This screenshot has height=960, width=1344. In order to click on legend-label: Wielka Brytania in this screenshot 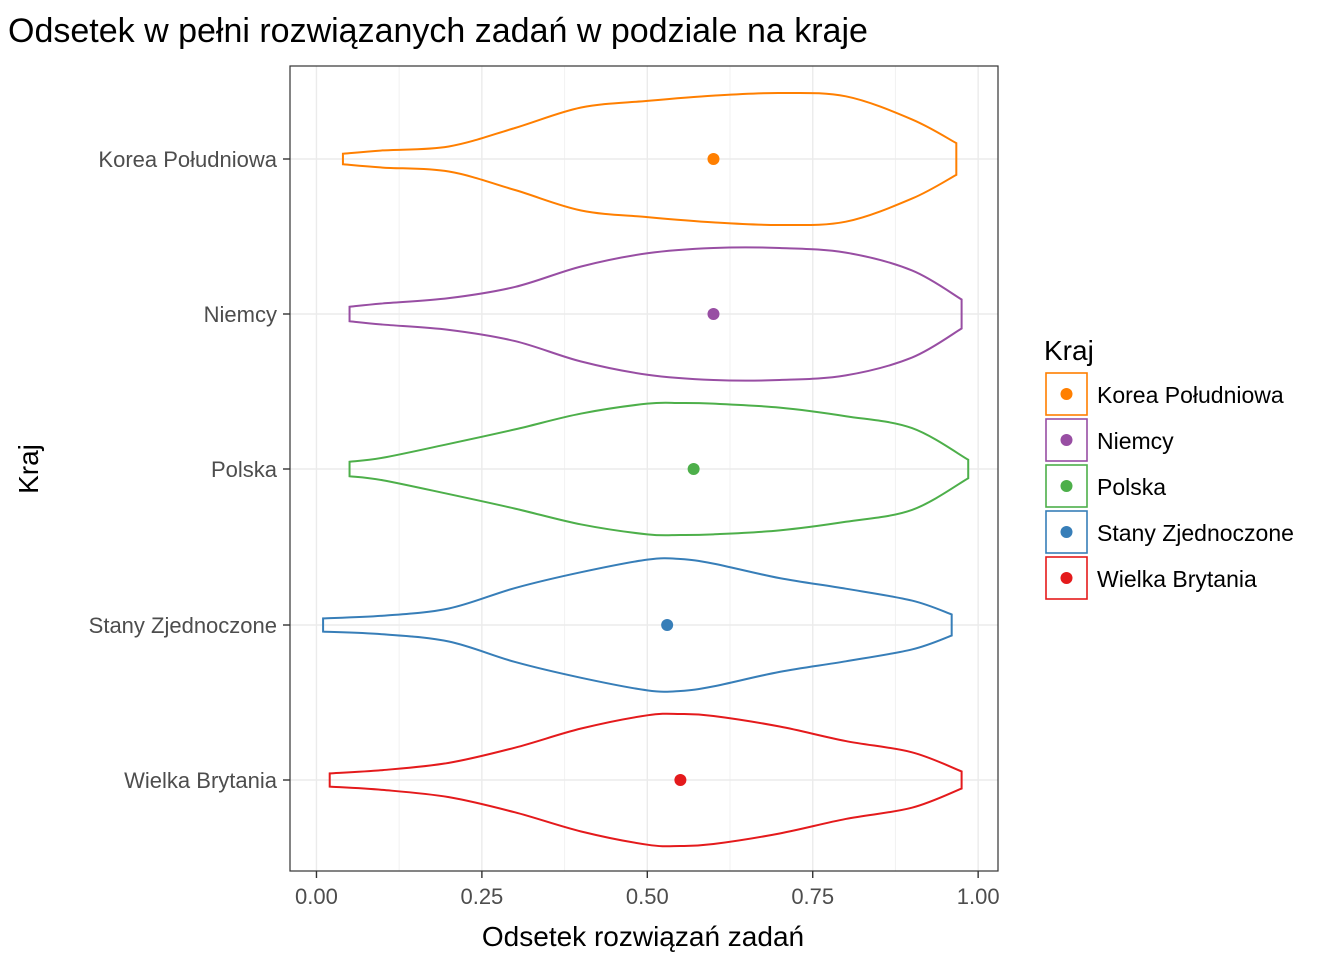, I will do `click(1177, 579)`.